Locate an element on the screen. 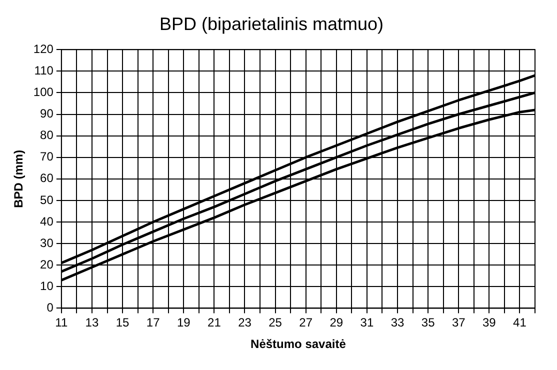 The image size is (557, 370). y-tick-label: 60 is located at coordinates (47, 178).